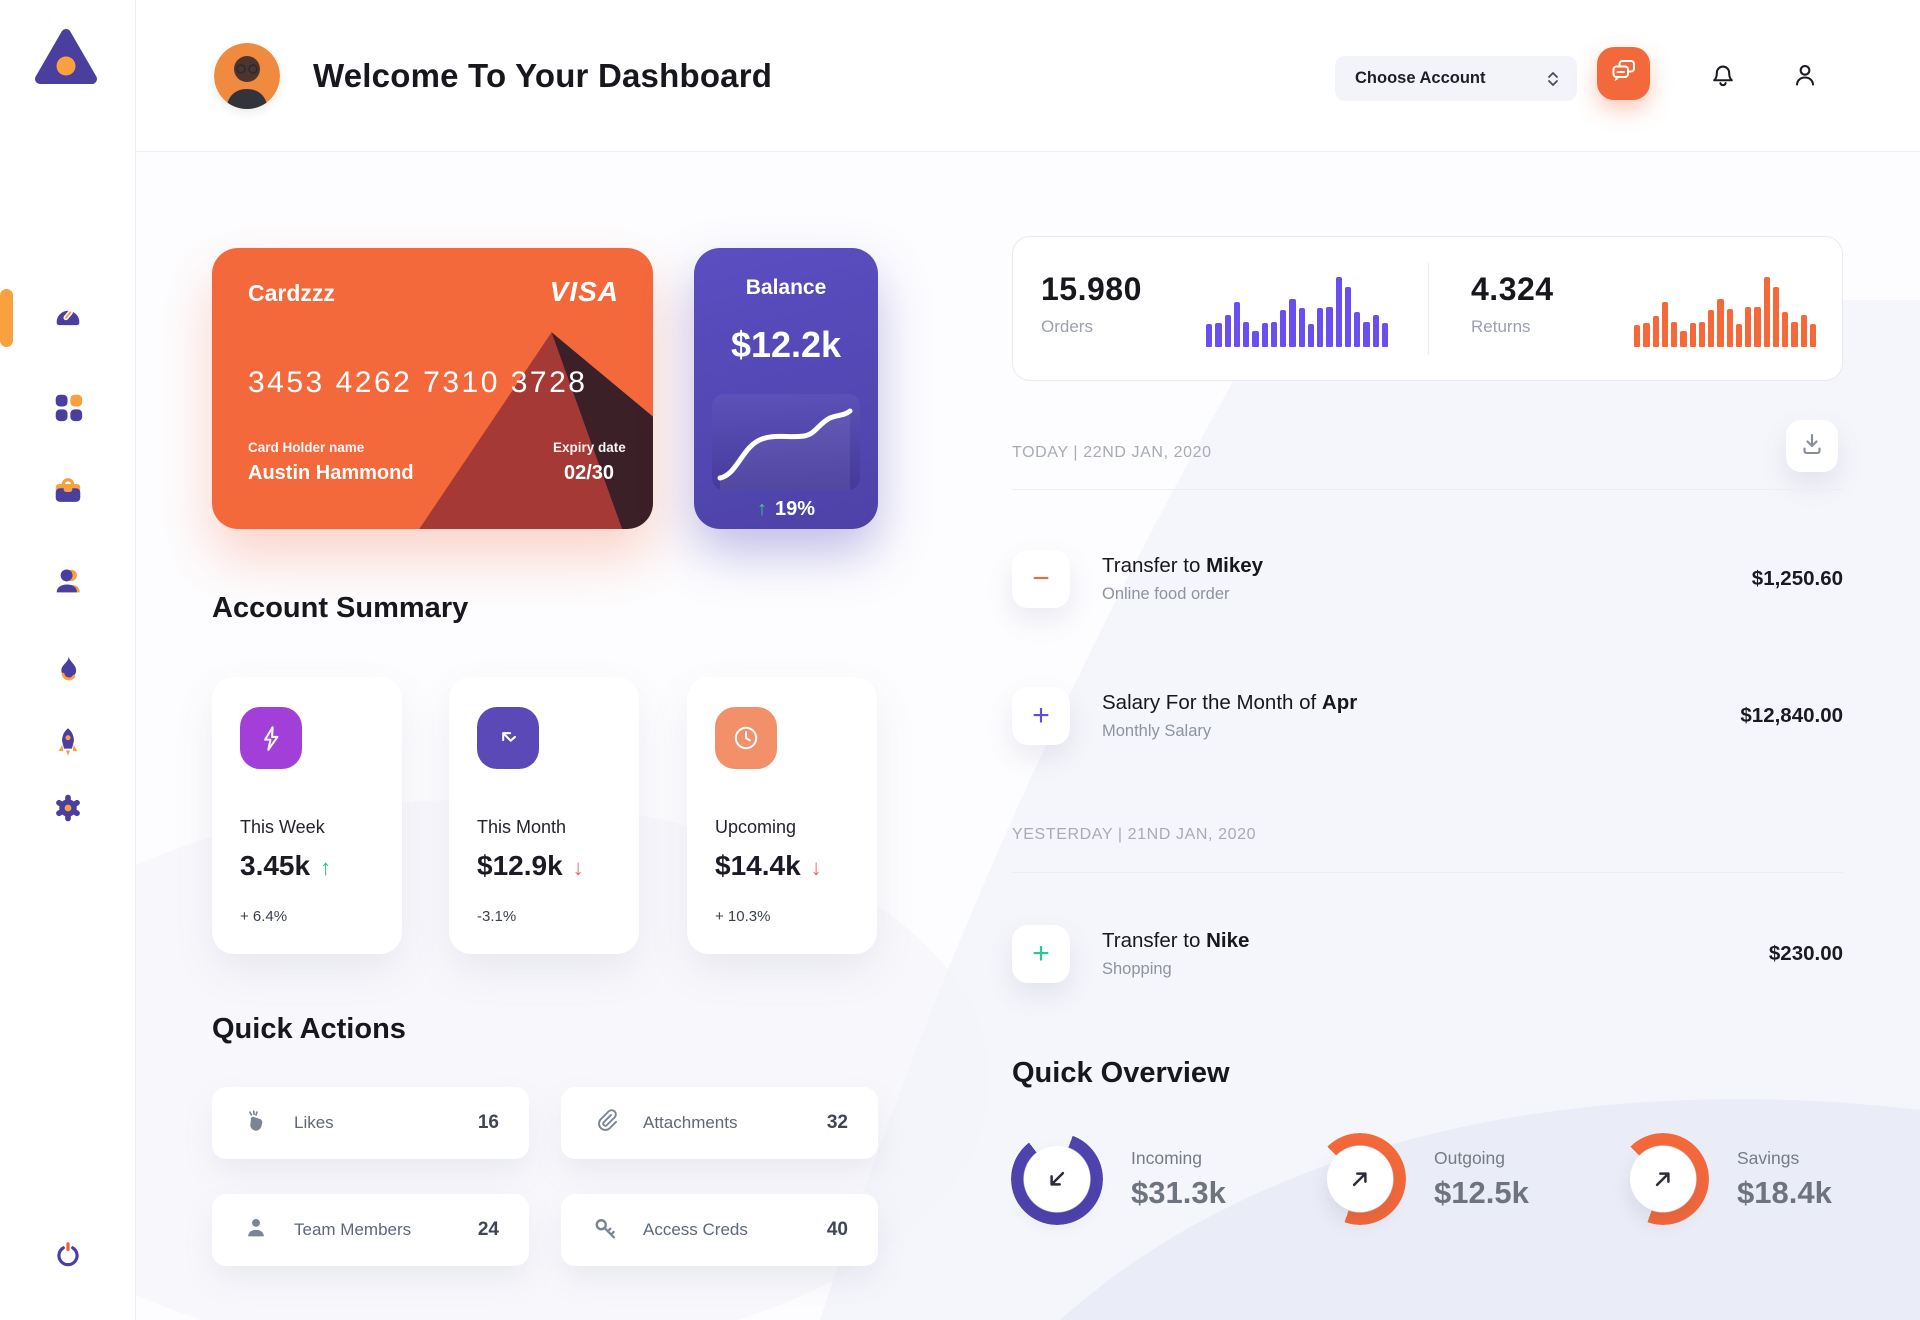  What do you see at coordinates (782, 815) in the screenshot?
I see `summary-card-upcoming: Upcoming $14.4k ↓ + 10.3%` at bounding box center [782, 815].